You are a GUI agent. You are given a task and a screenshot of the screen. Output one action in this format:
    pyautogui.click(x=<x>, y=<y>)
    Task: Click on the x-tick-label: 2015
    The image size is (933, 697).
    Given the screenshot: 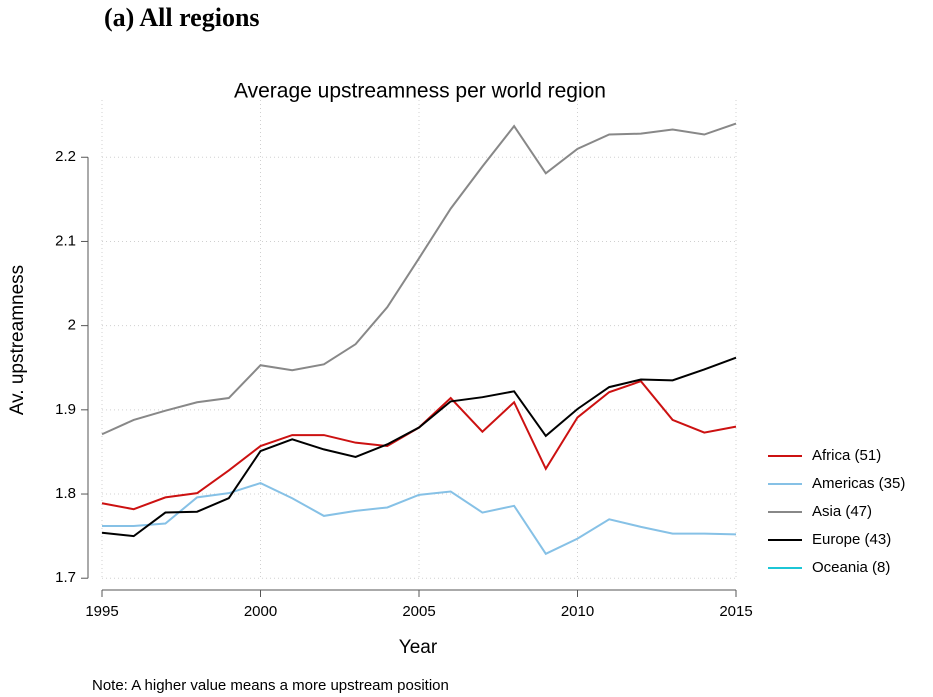 What is the action you would take?
    pyautogui.click(x=735, y=611)
    